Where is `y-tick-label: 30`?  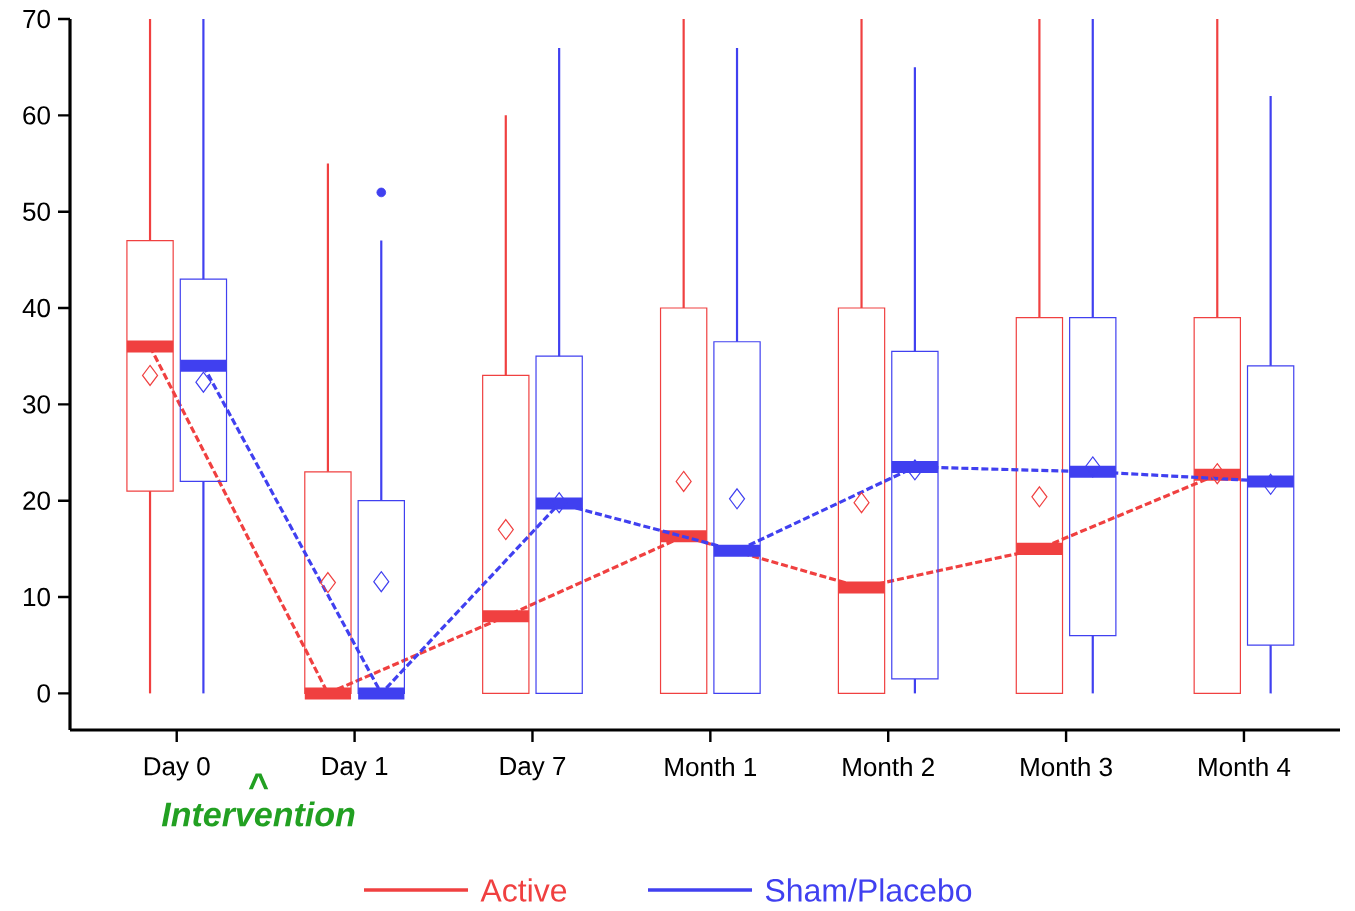
y-tick-label: 30 is located at coordinates (36, 404).